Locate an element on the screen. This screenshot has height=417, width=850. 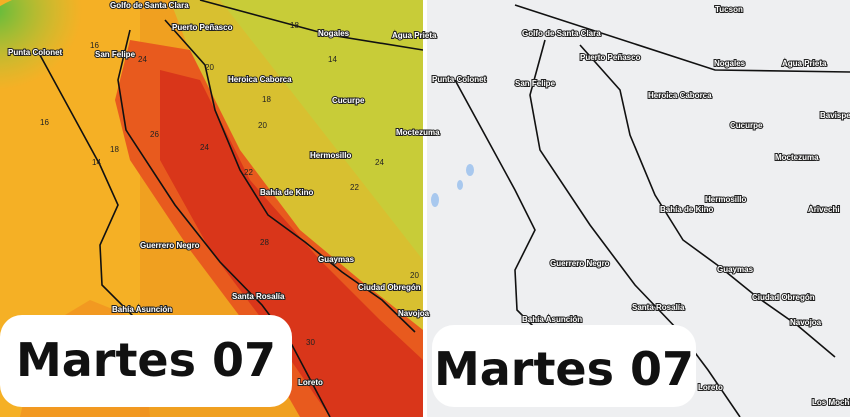
temperature-label: 28 is located at coordinates (264, 242).